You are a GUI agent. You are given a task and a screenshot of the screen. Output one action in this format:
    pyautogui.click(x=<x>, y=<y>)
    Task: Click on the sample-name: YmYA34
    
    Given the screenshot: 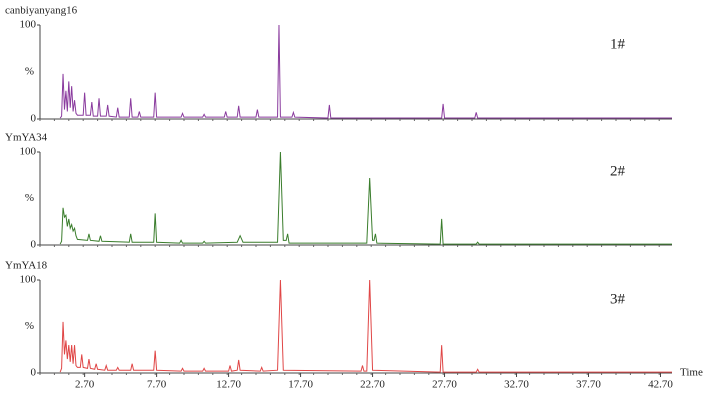 What is the action you would take?
    pyautogui.click(x=26, y=138)
    